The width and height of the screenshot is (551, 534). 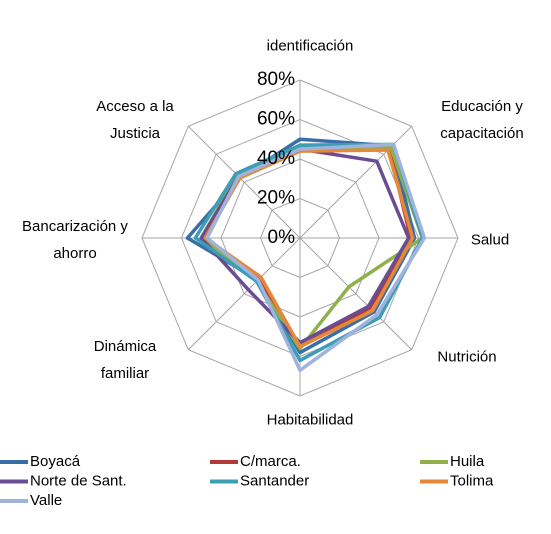 What do you see at coordinates (135, 120) in the screenshot?
I see `category-label: Acceso a la Justicia` at bounding box center [135, 120].